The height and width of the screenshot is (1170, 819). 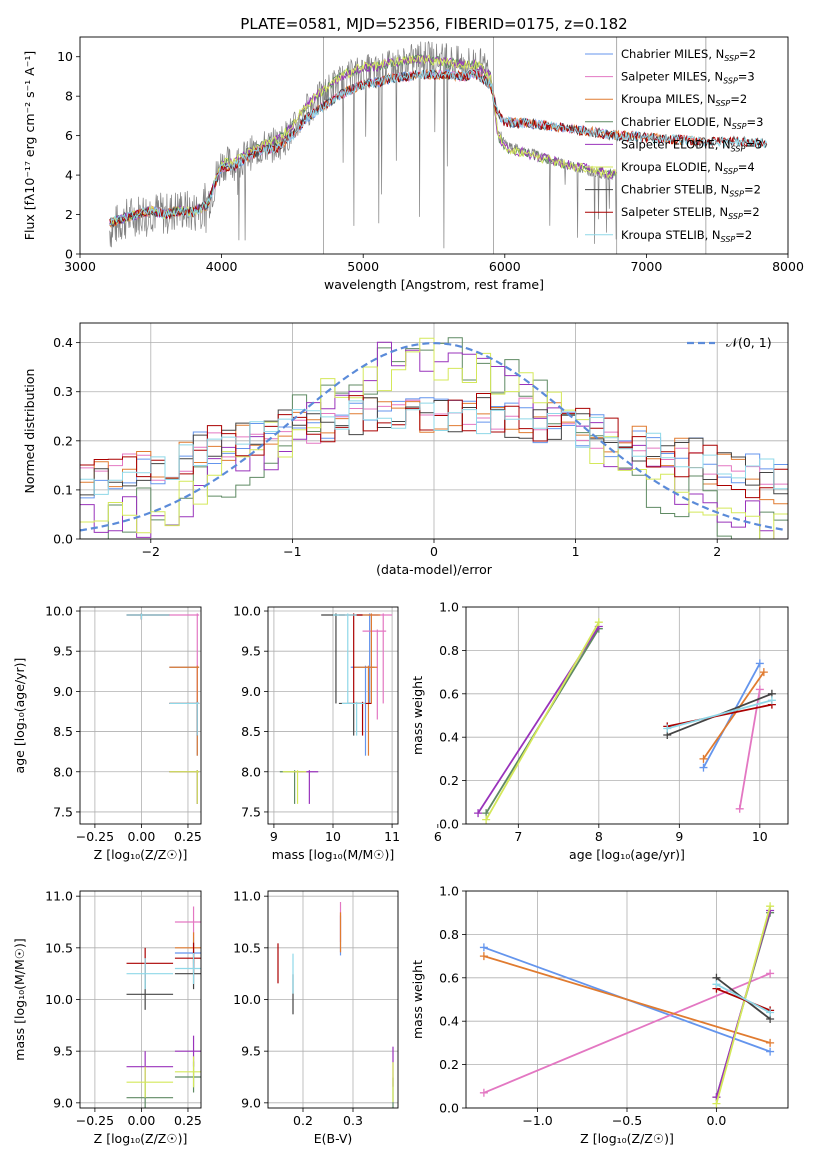 I want to click on x-tick-label: −2, so click(x=151, y=551).